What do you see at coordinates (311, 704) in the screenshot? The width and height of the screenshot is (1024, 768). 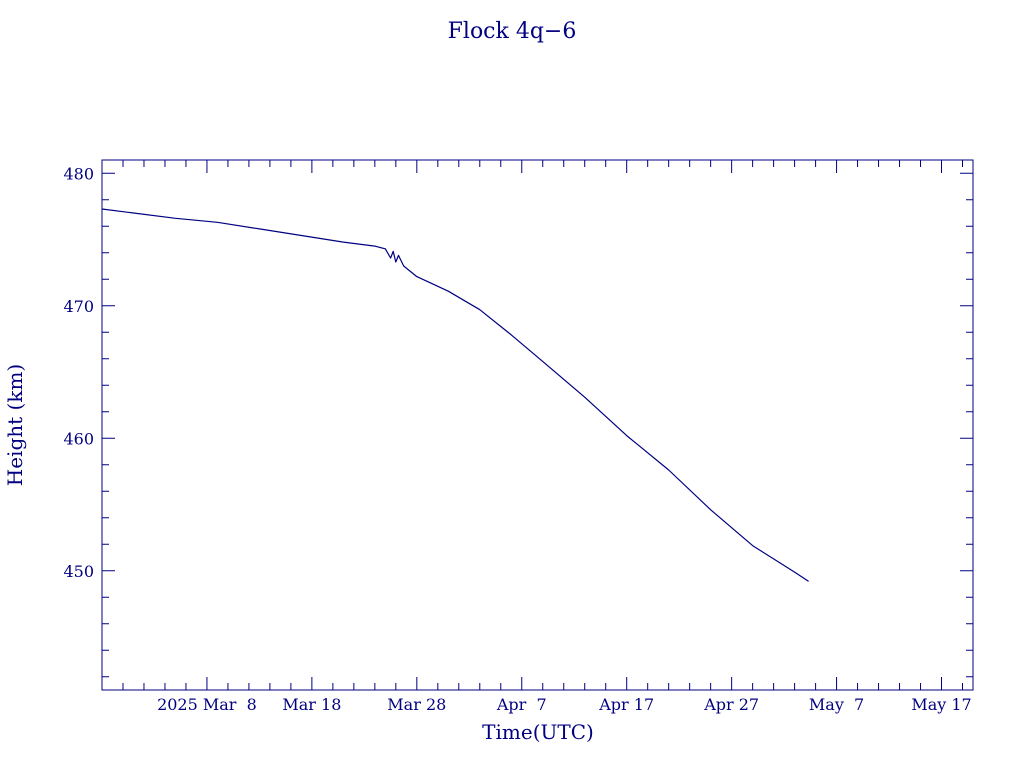 I see `x-tick-label: Mar 18` at bounding box center [311, 704].